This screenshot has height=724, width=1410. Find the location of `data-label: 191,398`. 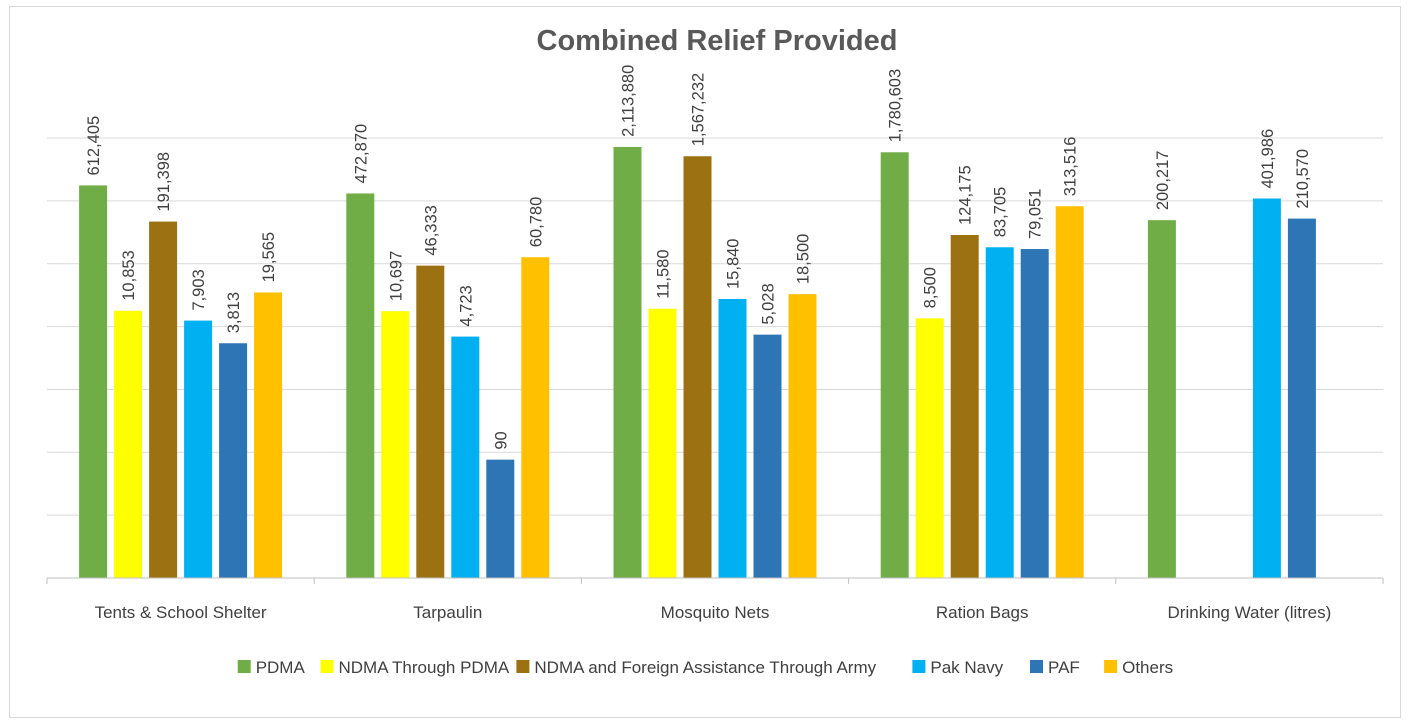

data-label: 191,398 is located at coordinates (164, 182).